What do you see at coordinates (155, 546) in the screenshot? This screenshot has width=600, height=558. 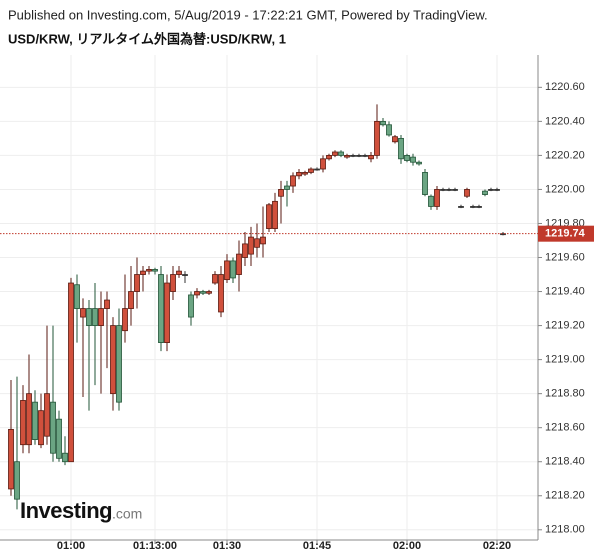 I see `x-tick-label: 01:13:00` at bounding box center [155, 546].